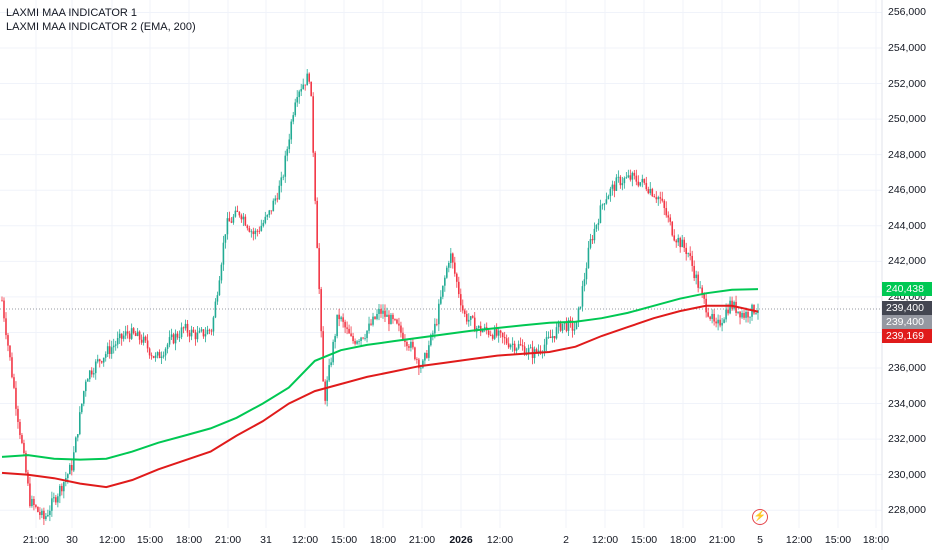 This screenshot has width=932, height=550. What do you see at coordinates (907, 403) in the screenshot?
I see `y-tick-label: 234,000` at bounding box center [907, 403].